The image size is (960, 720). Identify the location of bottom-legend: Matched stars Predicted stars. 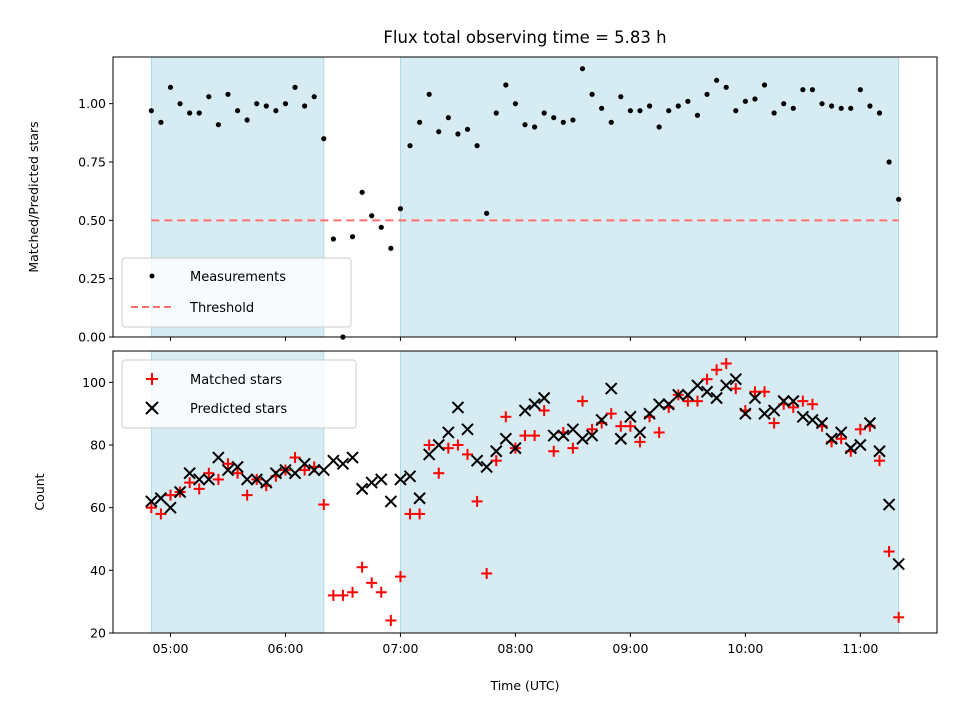
(239, 394).